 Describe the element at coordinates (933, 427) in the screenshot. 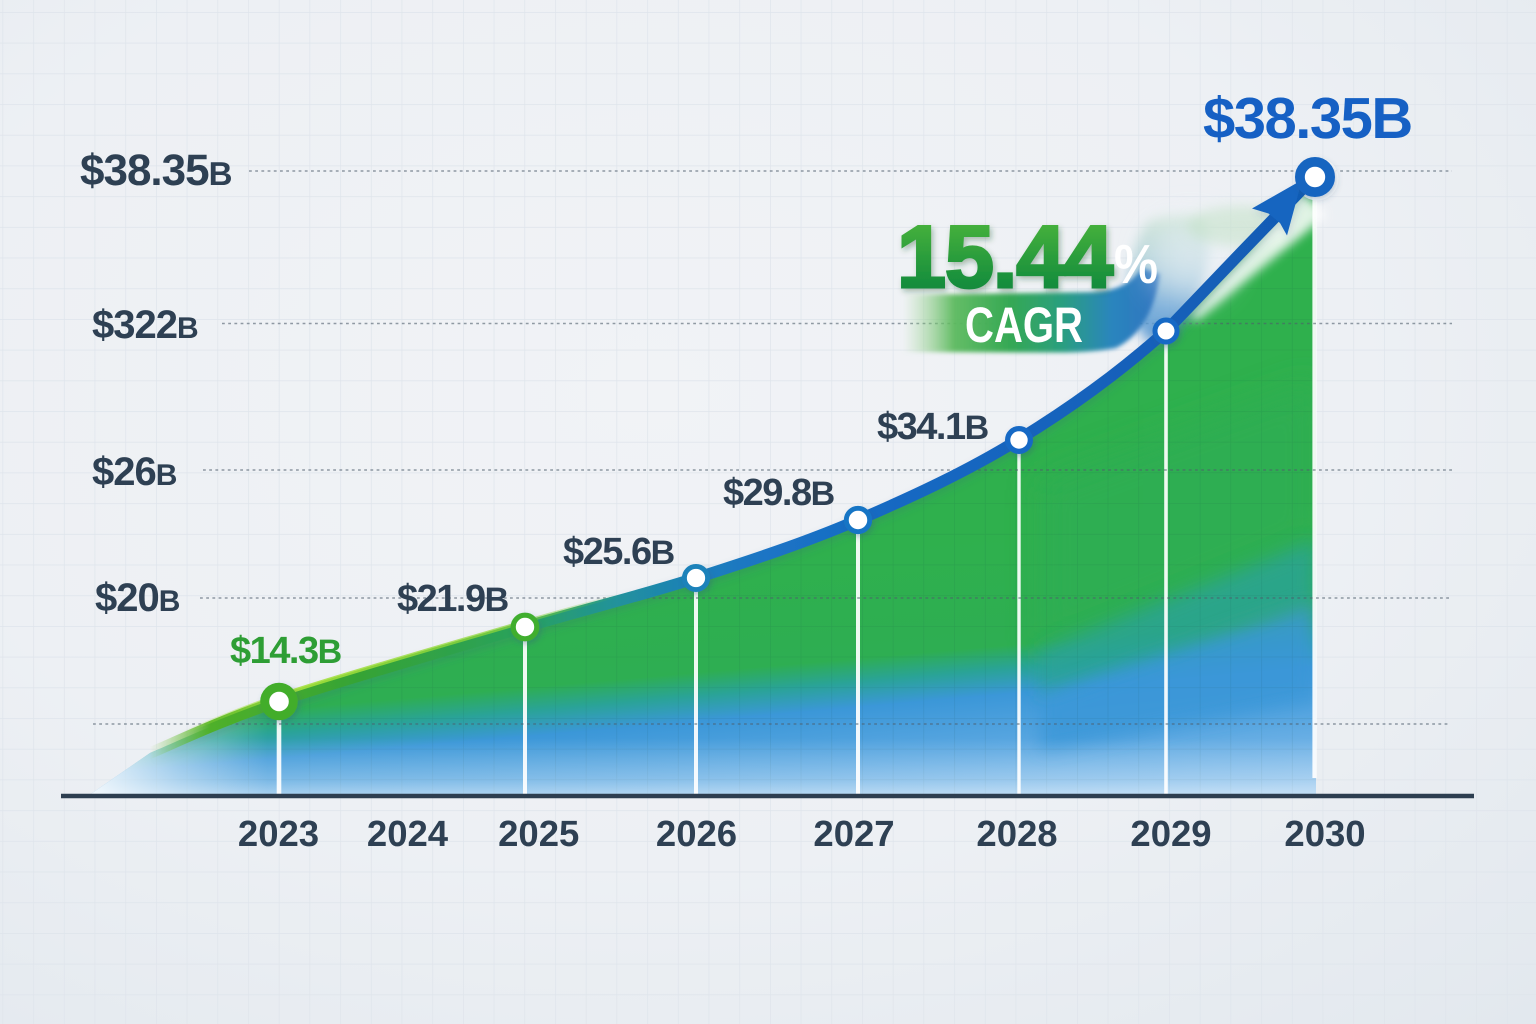

I see `svg-text: $34.1B` at that location.